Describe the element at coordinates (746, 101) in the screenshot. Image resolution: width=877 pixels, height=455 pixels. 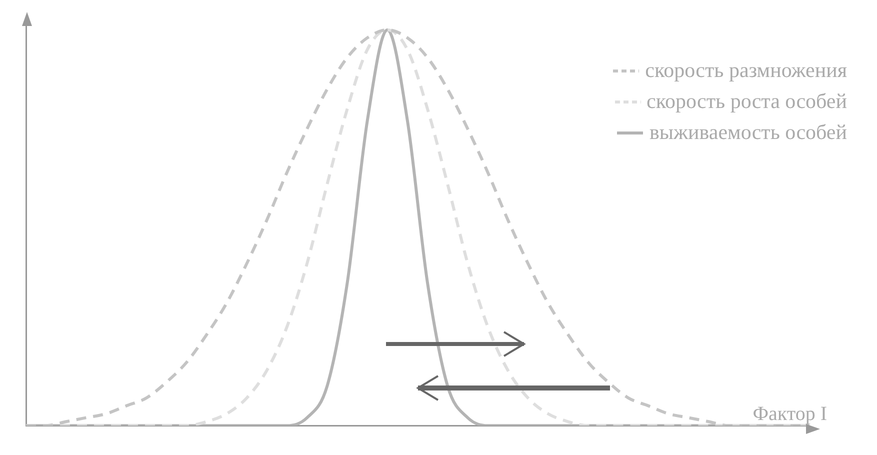
I see `legend-label: скорость роста особей` at that location.